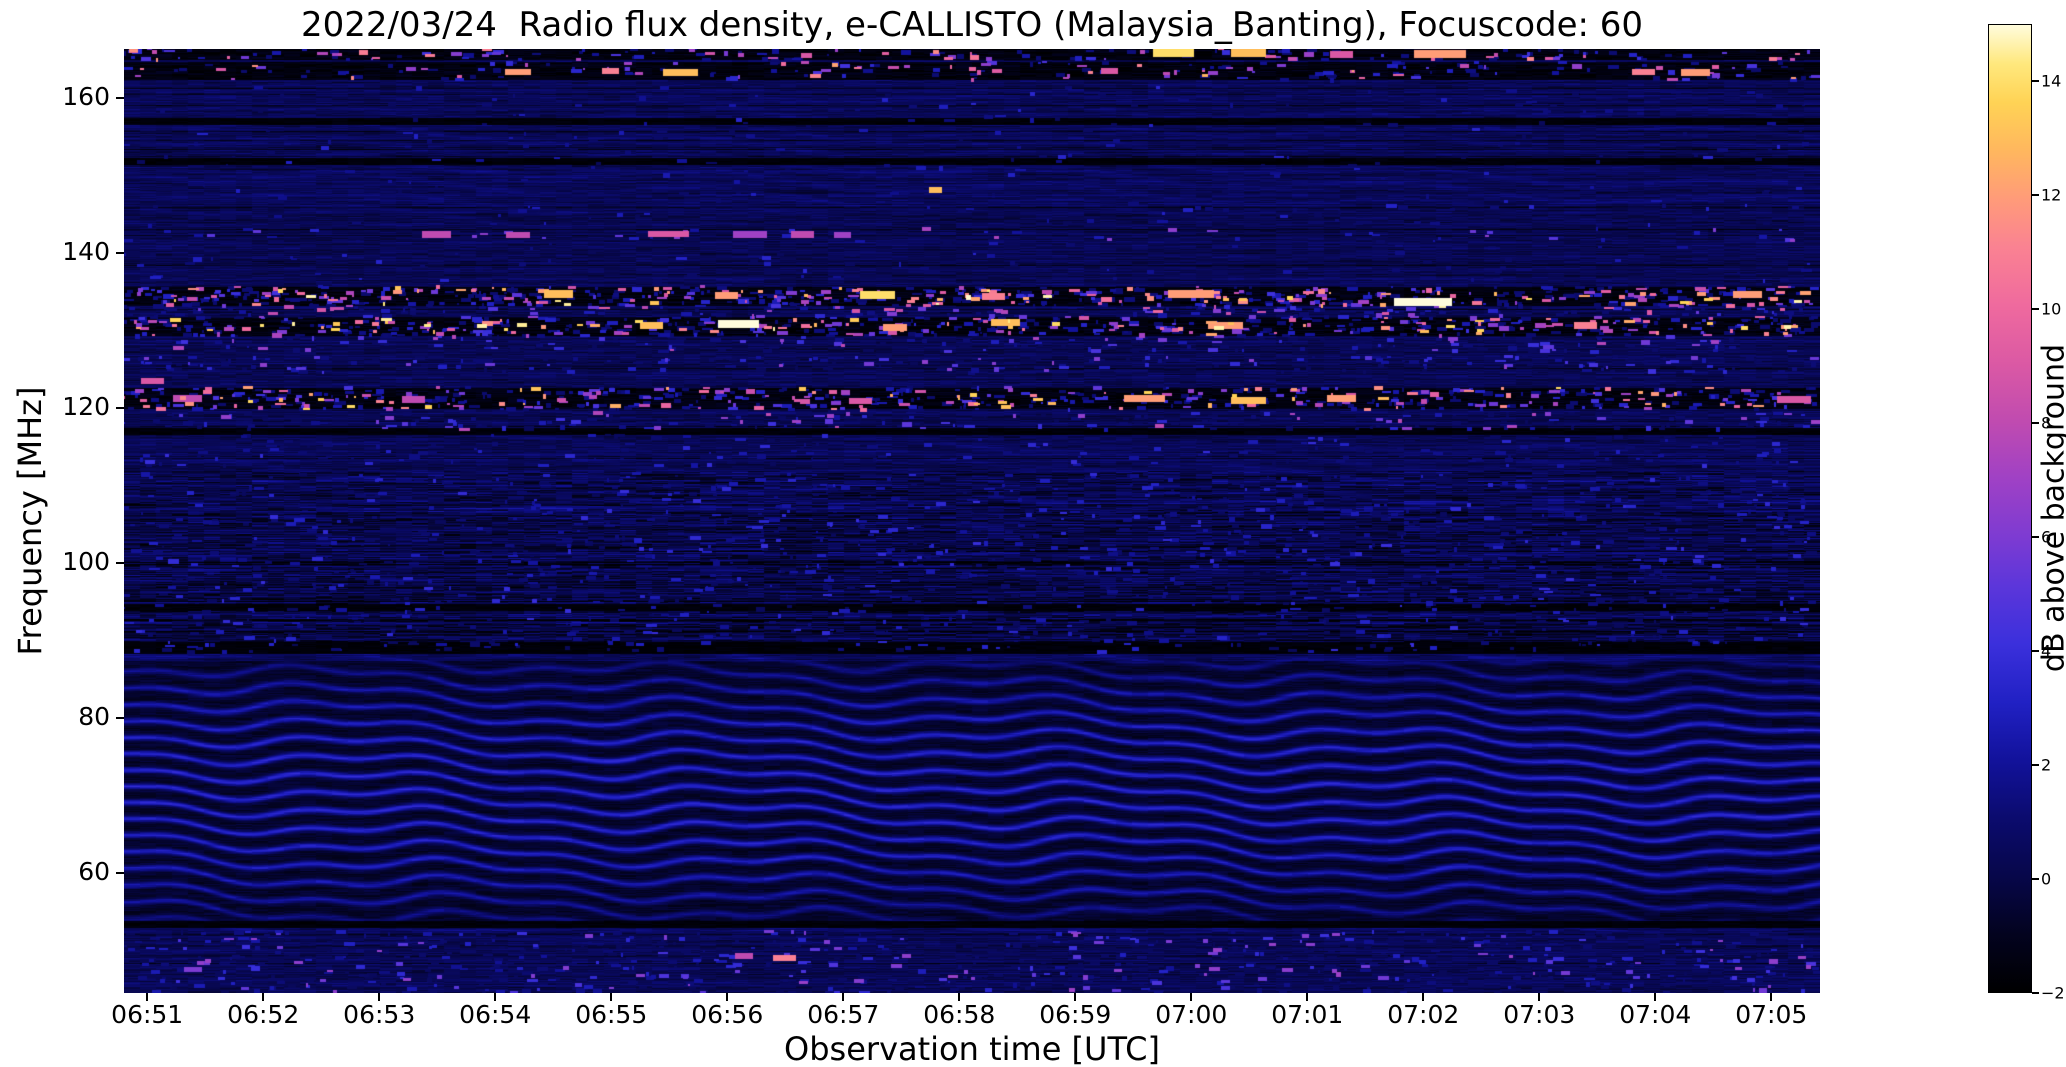  Describe the element at coordinates (2046, 537) in the screenshot. I see `colorbar-tick-label: 6` at that location.